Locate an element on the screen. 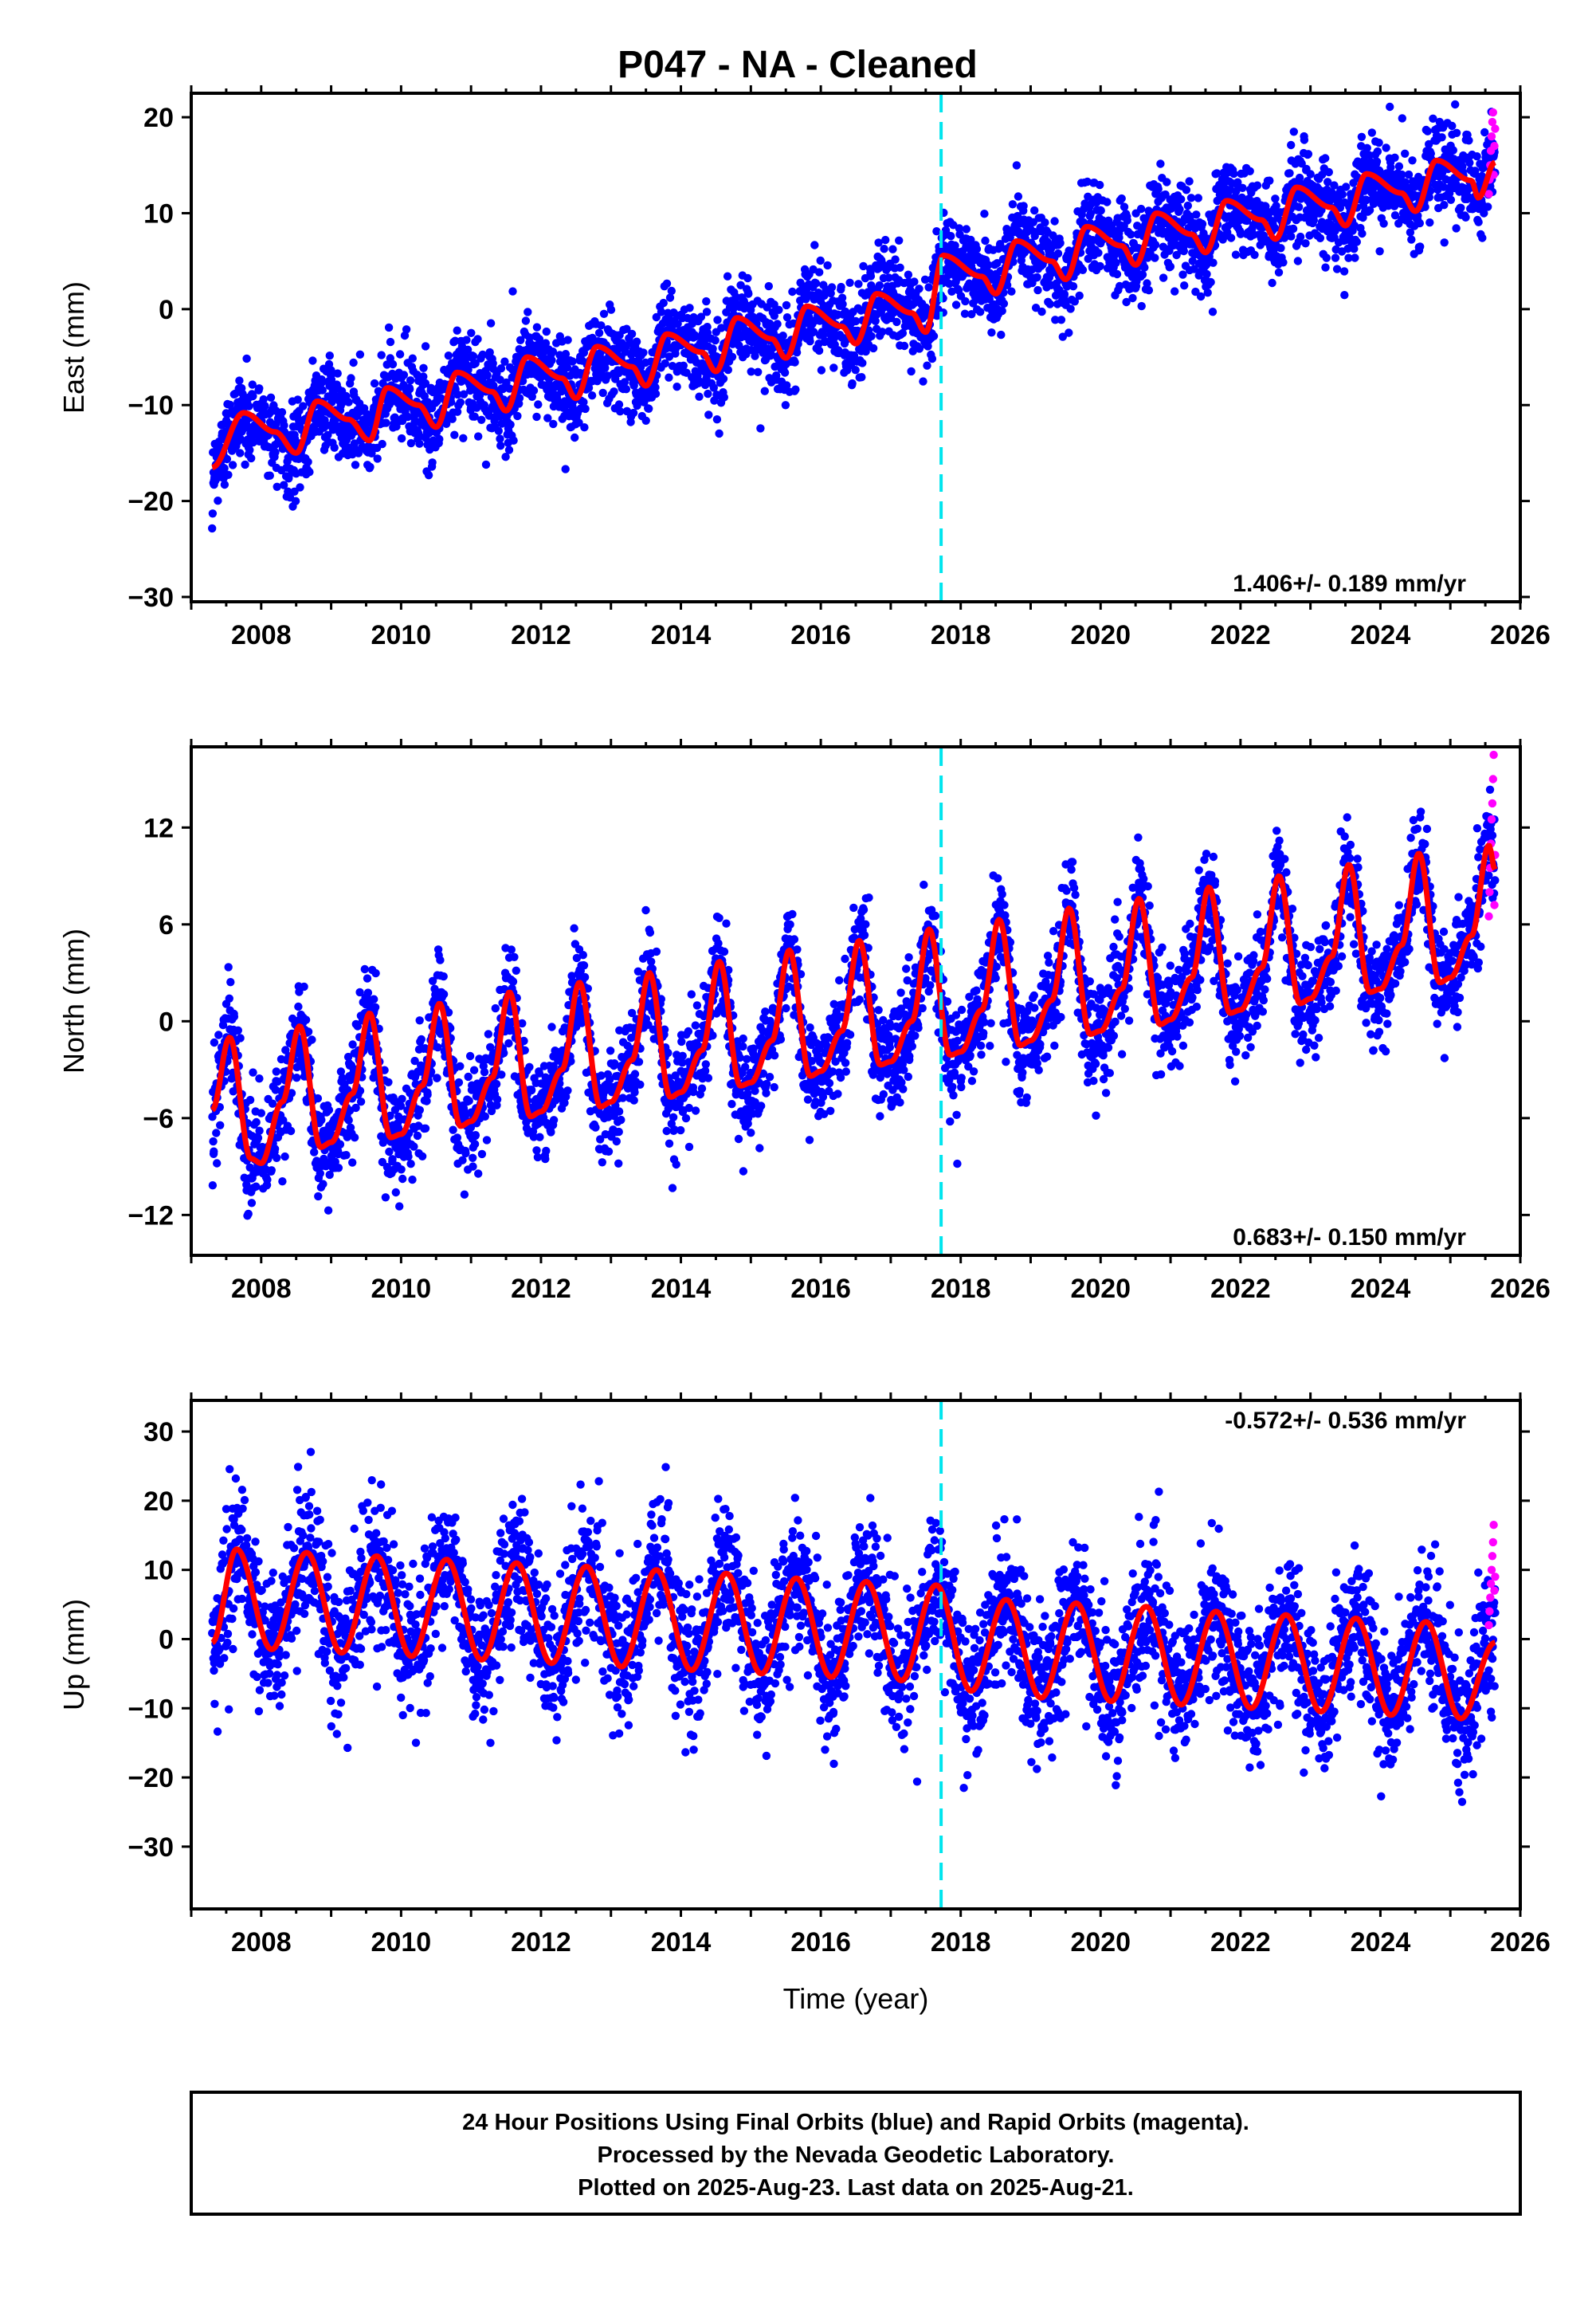 The image size is (1596, 2313). east-rapid-point is located at coordinates (1493, 112).